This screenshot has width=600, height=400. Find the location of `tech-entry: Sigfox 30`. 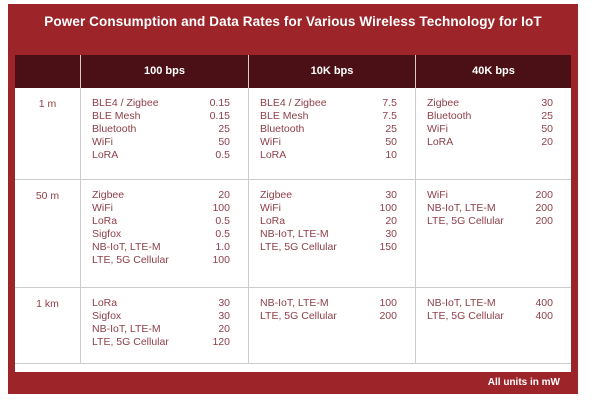

tech-entry: Sigfox 30 is located at coordinates (161, 316).